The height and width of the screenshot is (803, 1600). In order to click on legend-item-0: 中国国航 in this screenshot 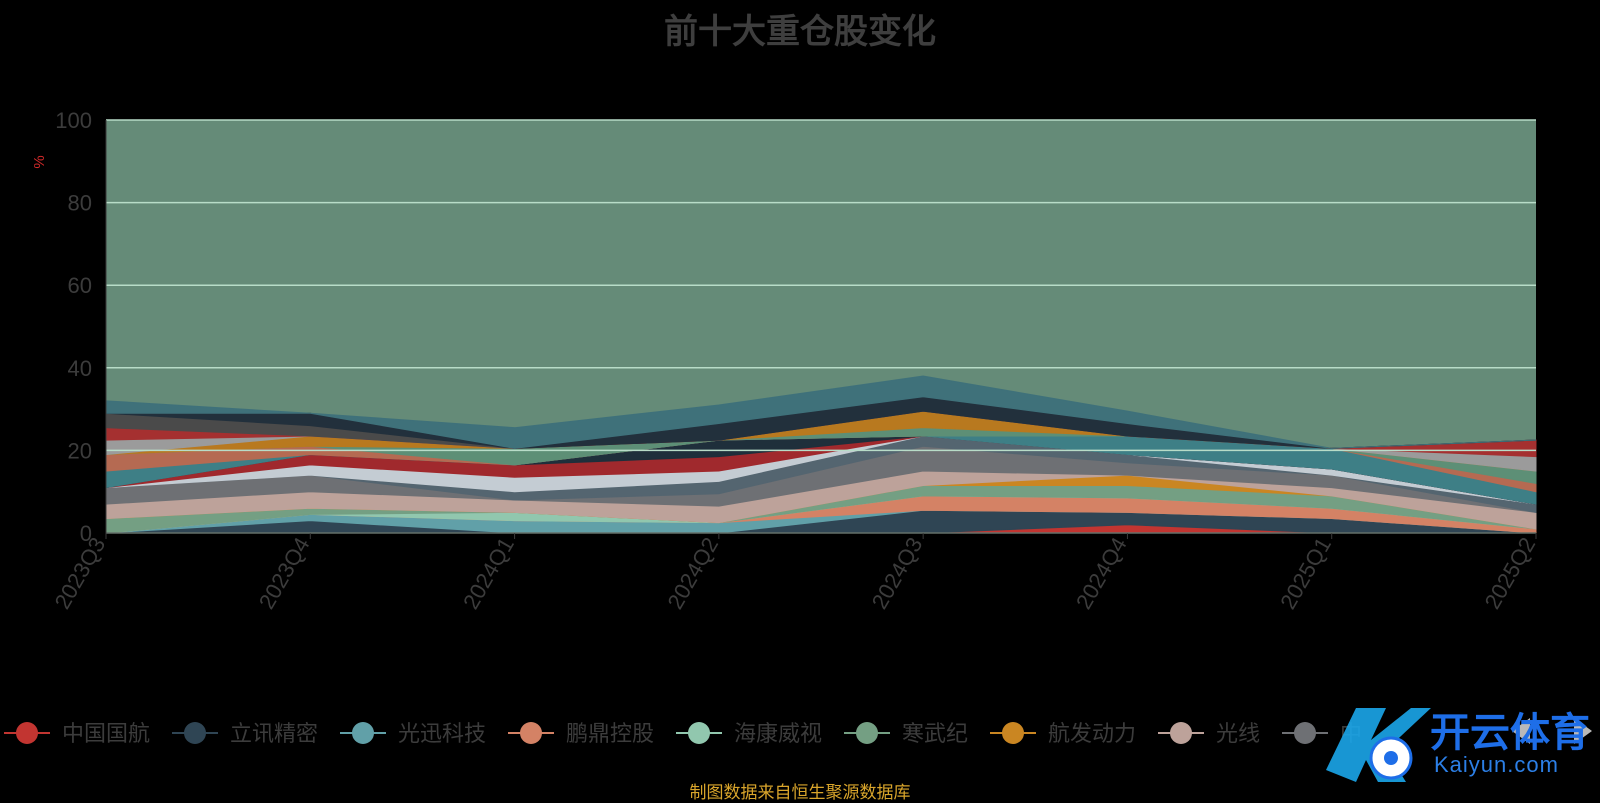, I will do `click(77, 733)`.